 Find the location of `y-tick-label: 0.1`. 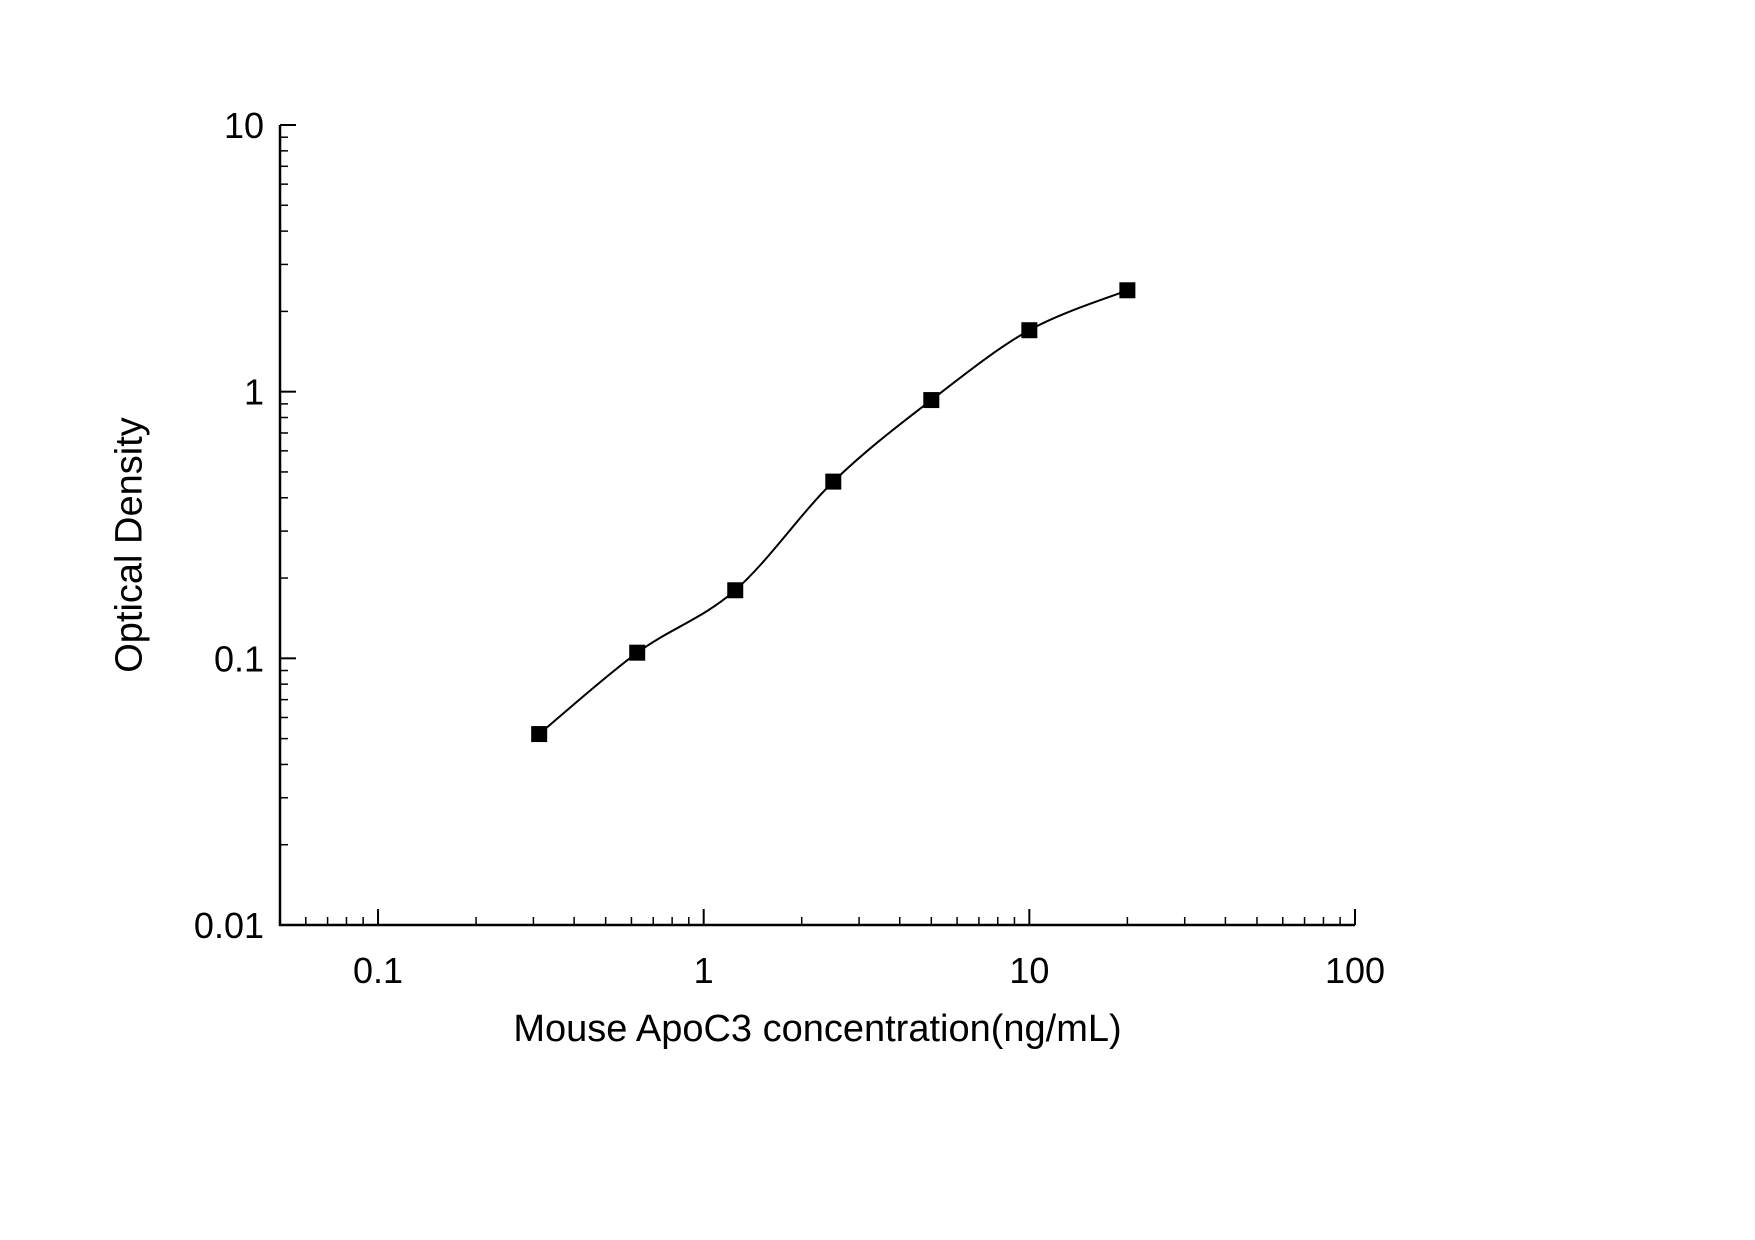

y-tick-label: 0.1 is located at coordinates (239, 658).